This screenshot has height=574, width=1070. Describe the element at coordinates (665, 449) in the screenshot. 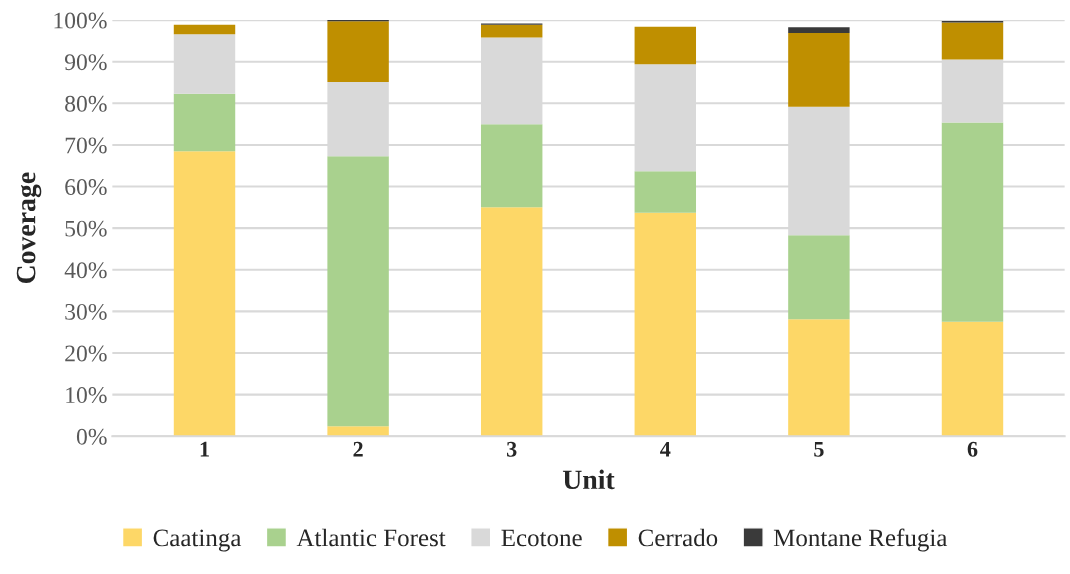

I see `x-tick-label: 4` at that location.